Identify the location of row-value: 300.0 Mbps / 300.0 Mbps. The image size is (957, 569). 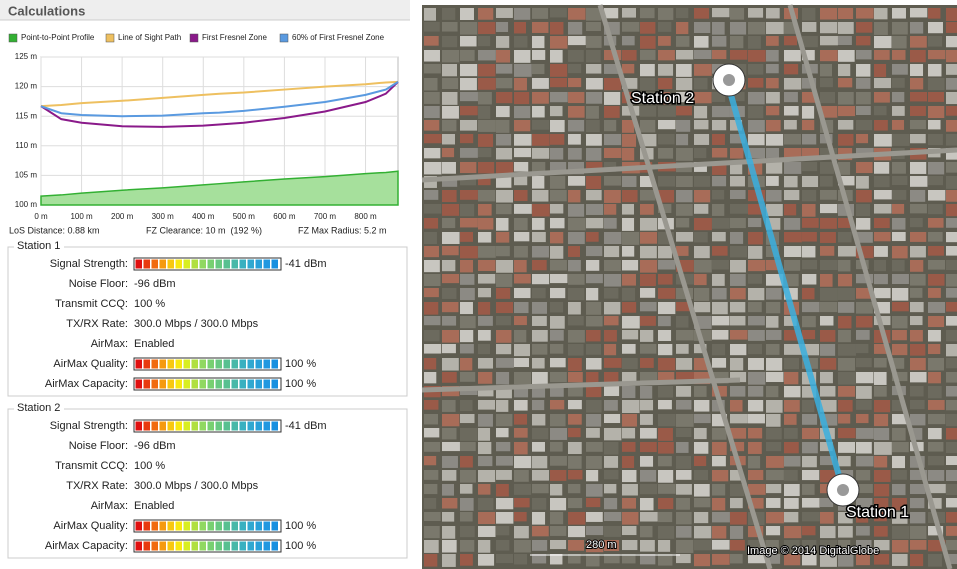
(196, 486).